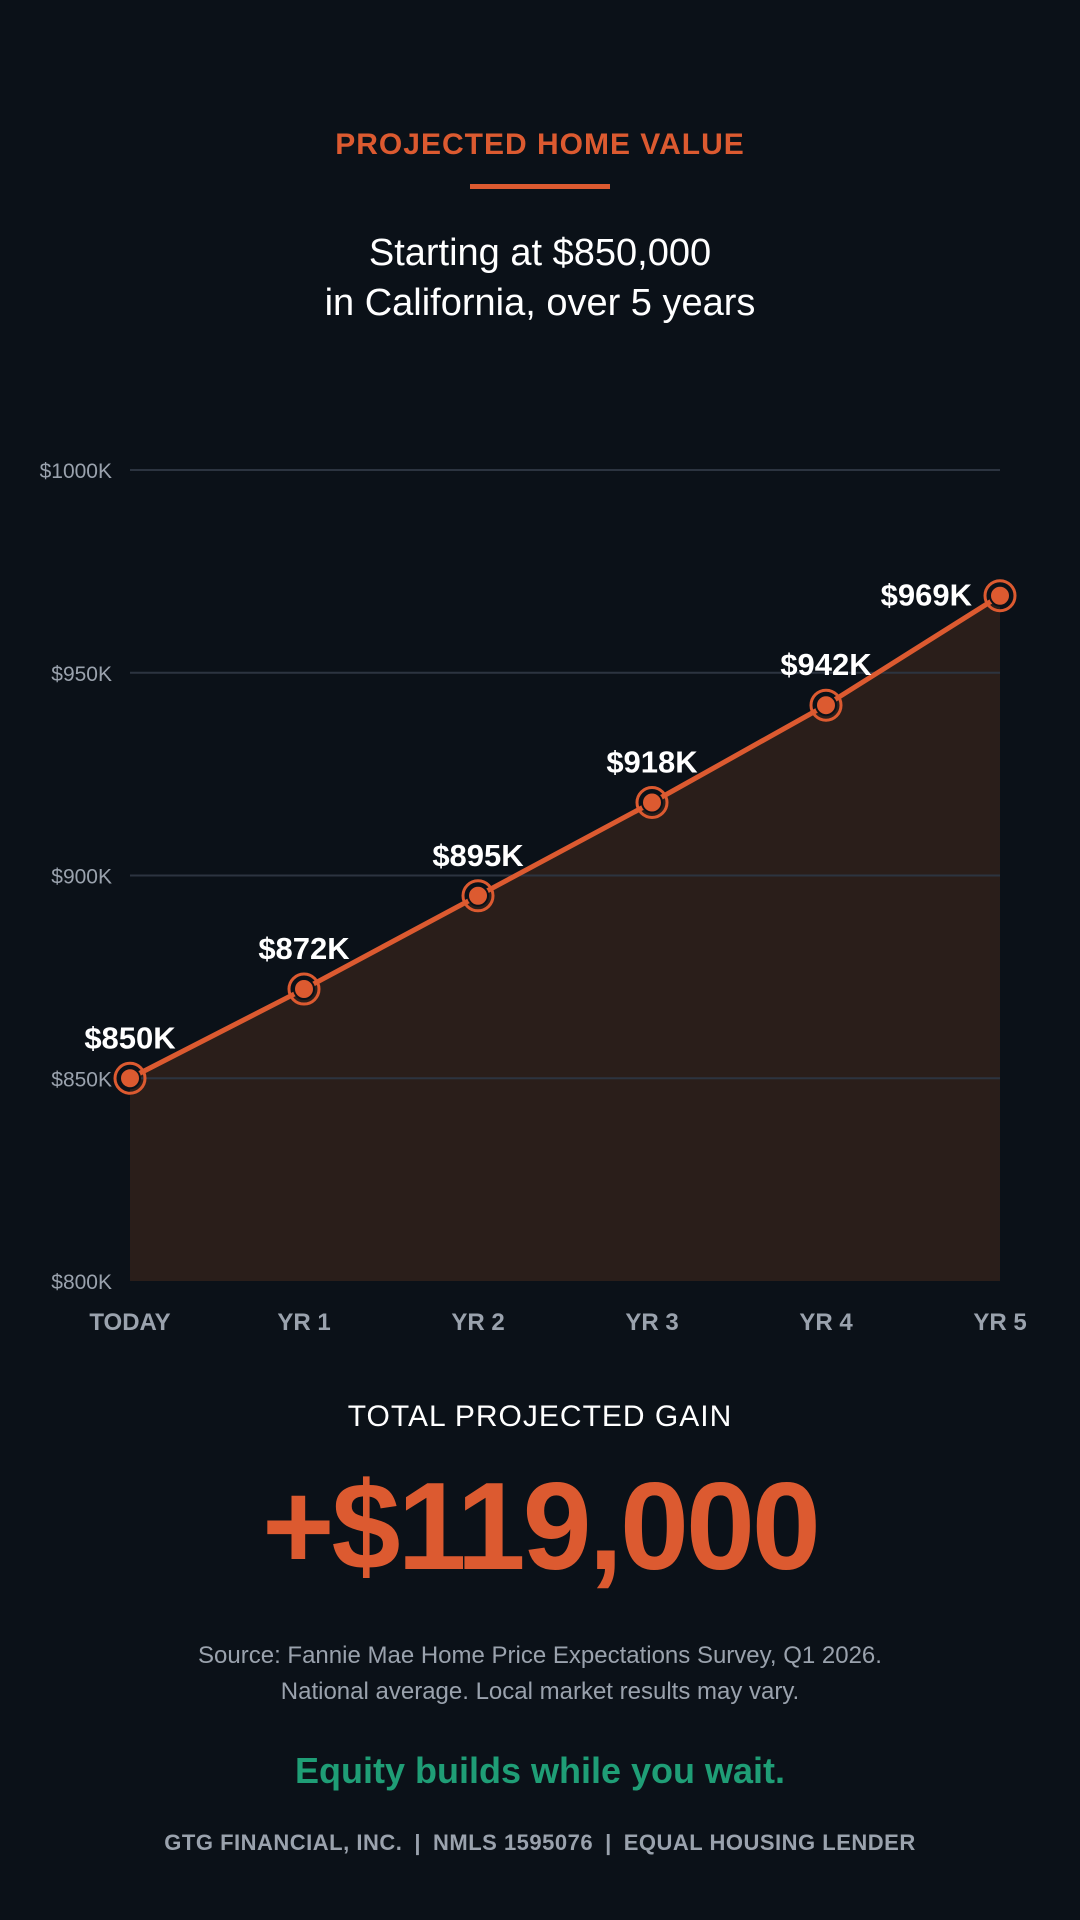  Describe the element at coordinates (540, 303) in the screenshot. I see `subtitle-line-2: in California, over 5 years` at that location.